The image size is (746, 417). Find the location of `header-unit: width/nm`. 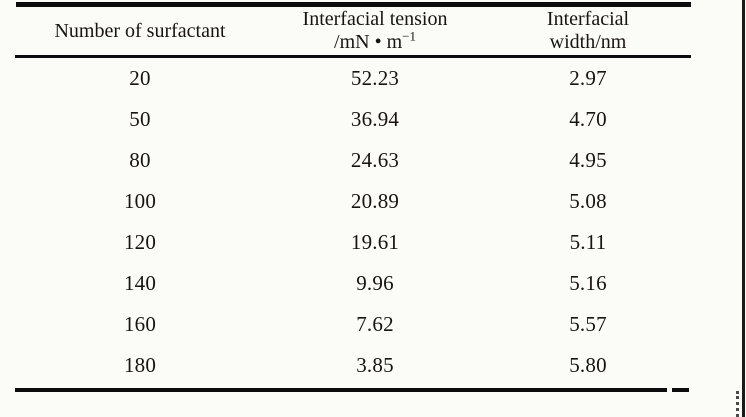

header-unit: width/nm is located at coordinates (588, 42).